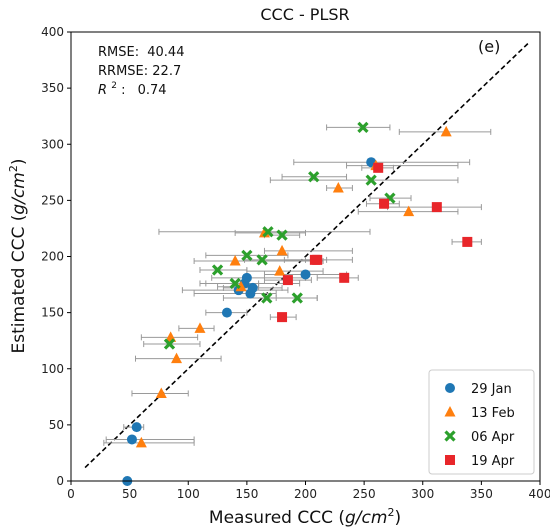 The width and height of the screenshot is (550, 532). Describe the element at coordinates (19, 193) in the screenshot. I see `y-axis-title-unit: g/cm` at that location.